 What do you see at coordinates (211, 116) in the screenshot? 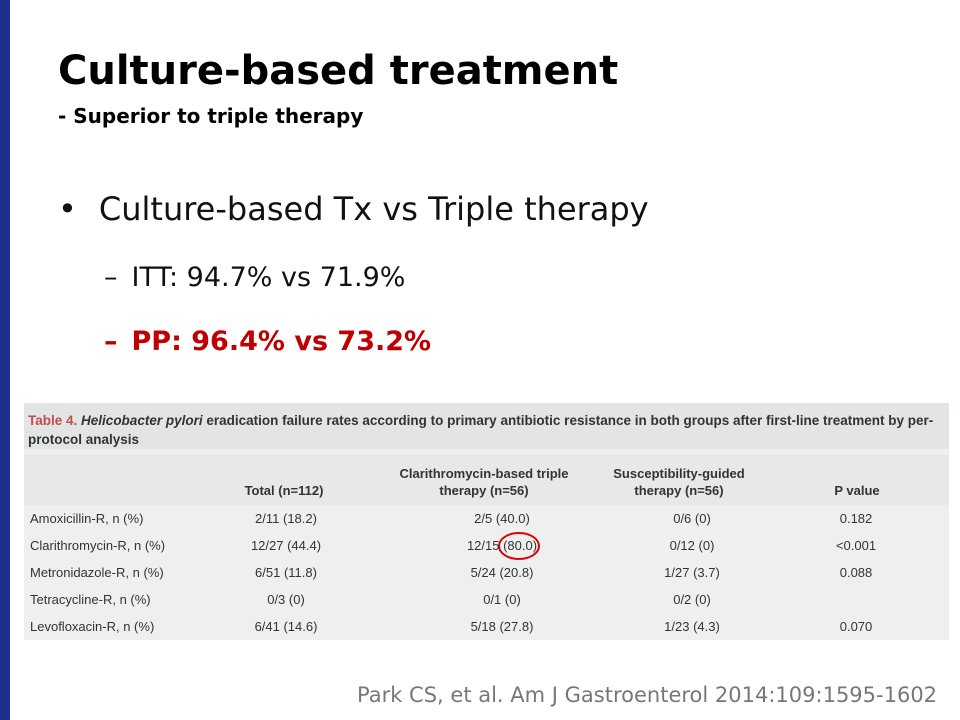
I see `subtitle: - Superior to triple therapy` at bounding box center [211, 116].